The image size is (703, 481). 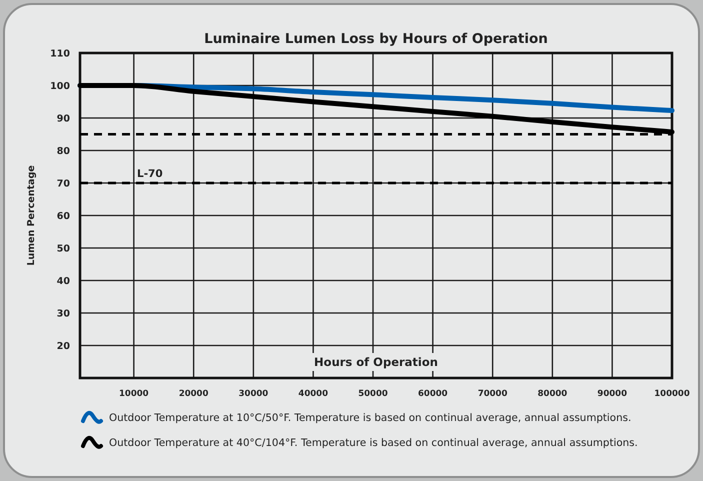 I want to click on x-tick-label: 80000, so click(x=553, y=394).